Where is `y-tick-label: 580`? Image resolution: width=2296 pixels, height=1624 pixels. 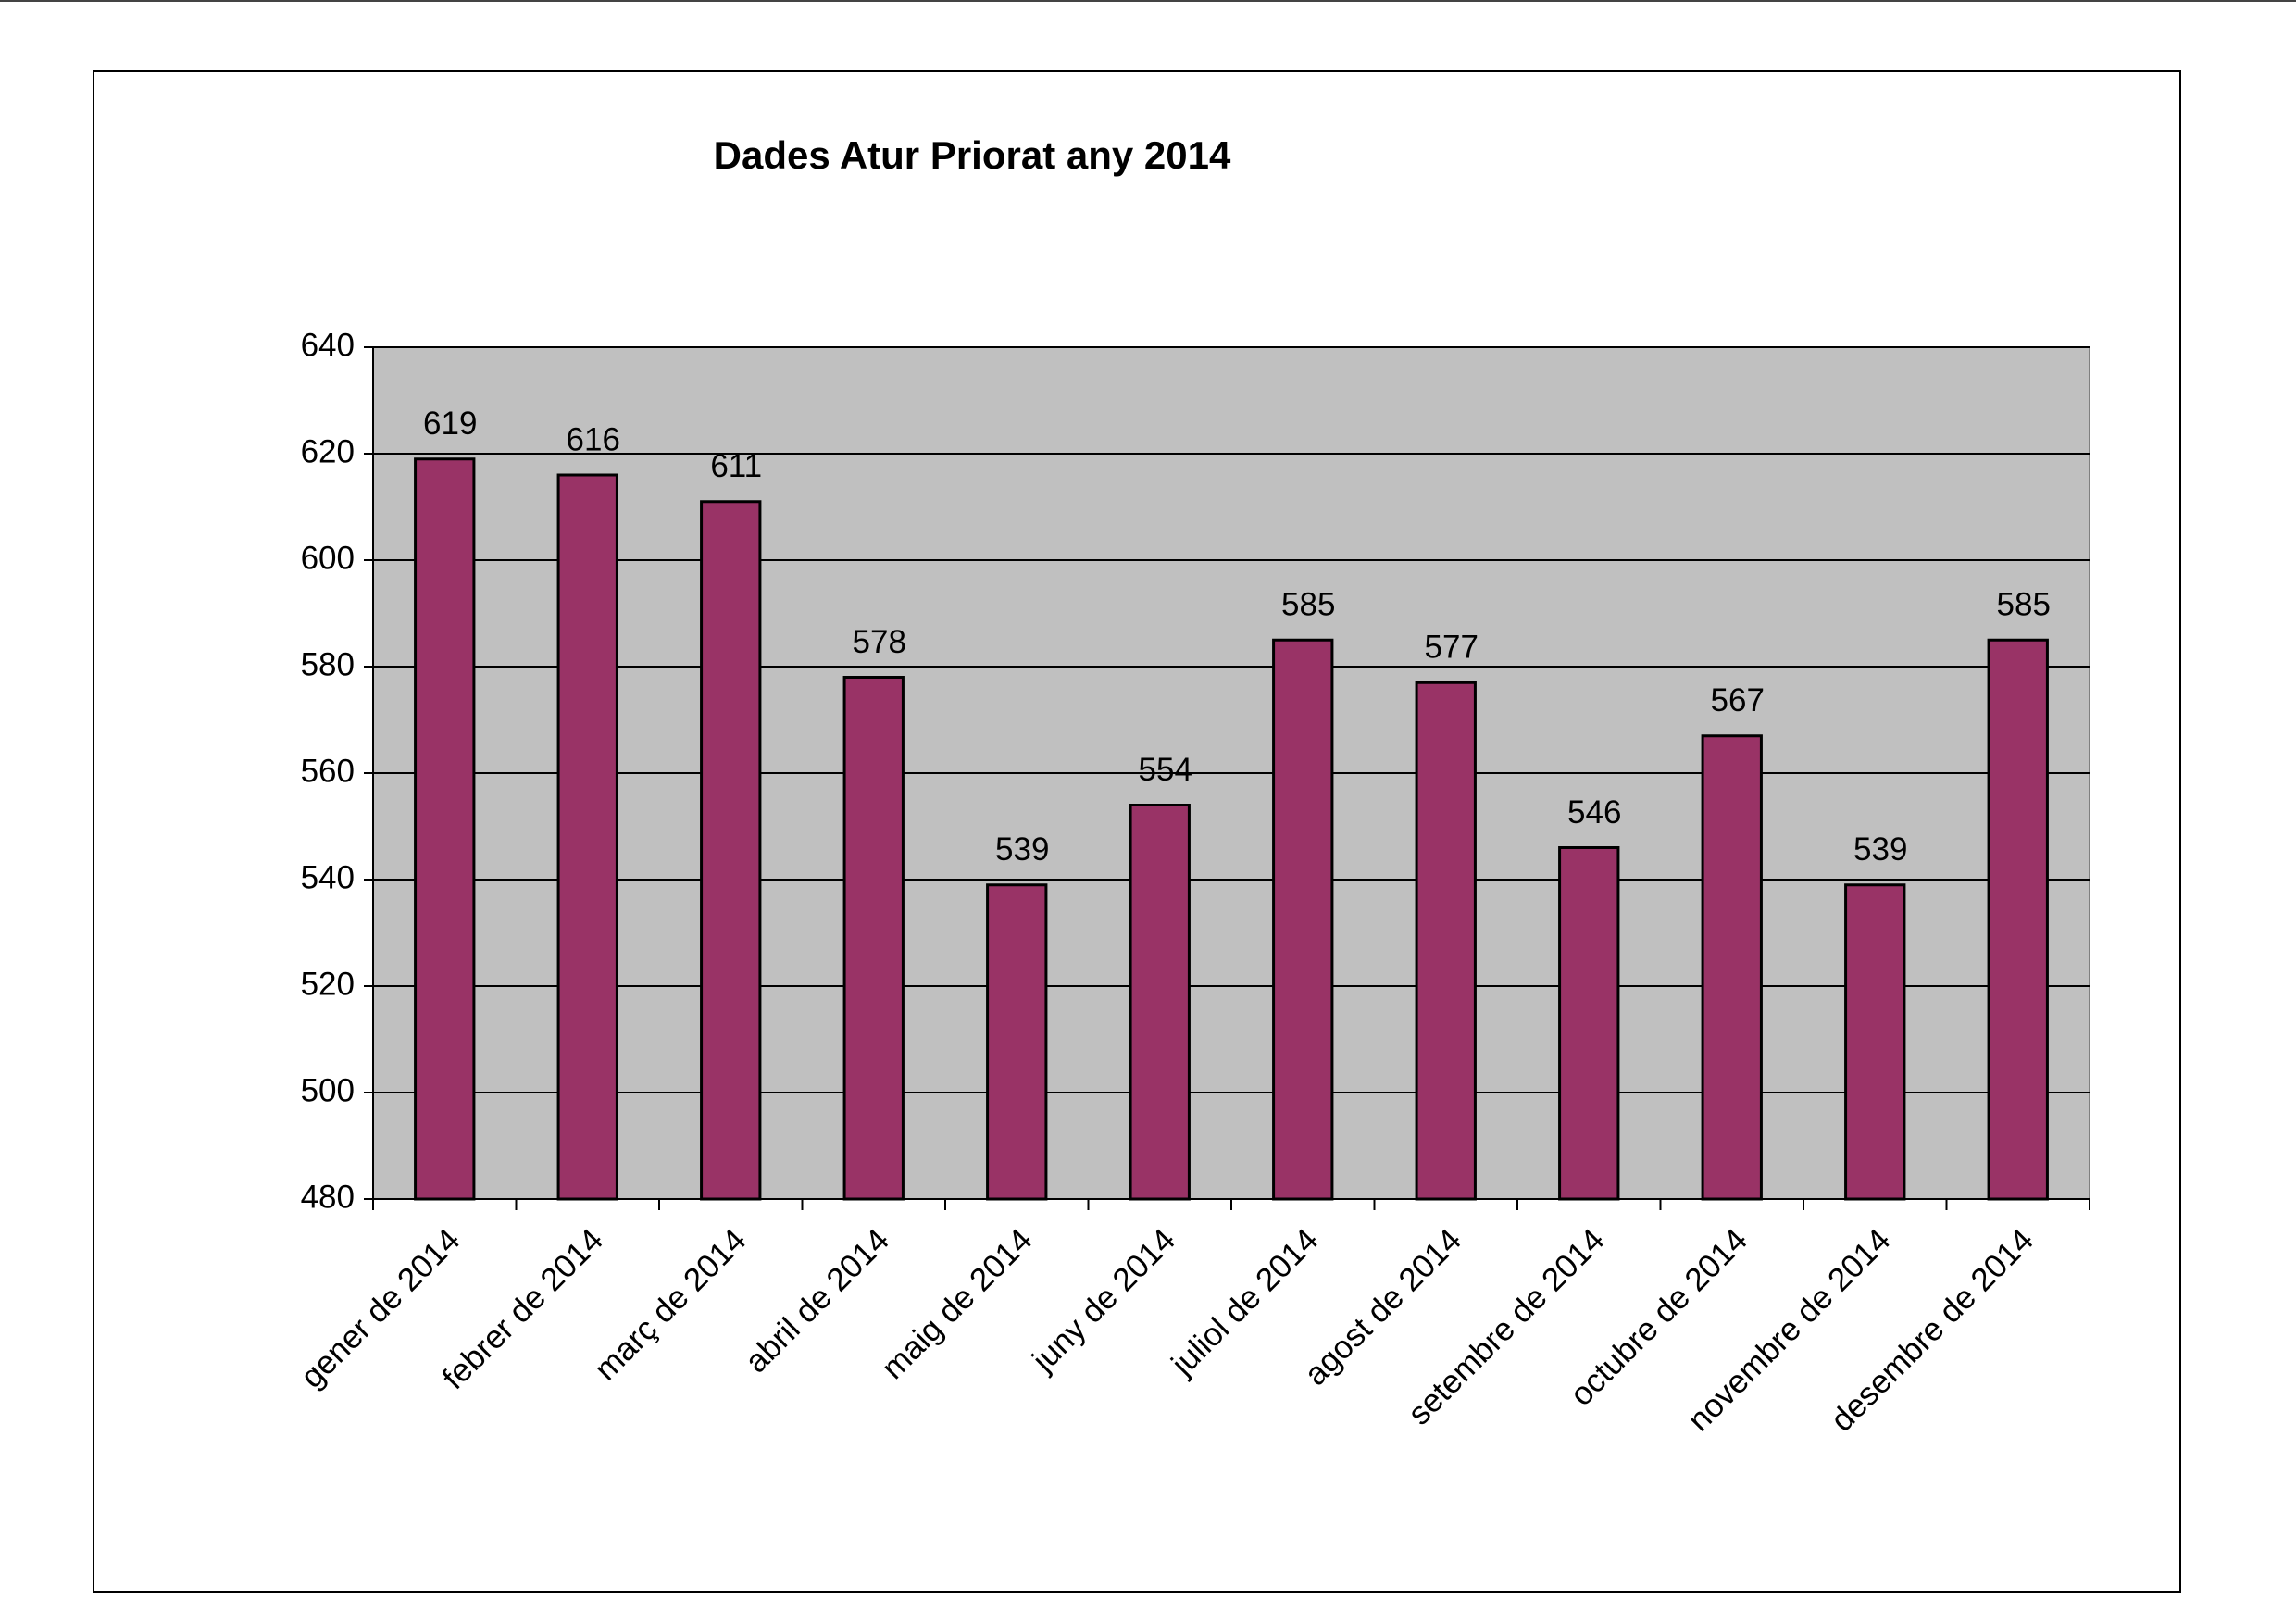
y-tick-label: 580 is located at coordinates (328, 664).